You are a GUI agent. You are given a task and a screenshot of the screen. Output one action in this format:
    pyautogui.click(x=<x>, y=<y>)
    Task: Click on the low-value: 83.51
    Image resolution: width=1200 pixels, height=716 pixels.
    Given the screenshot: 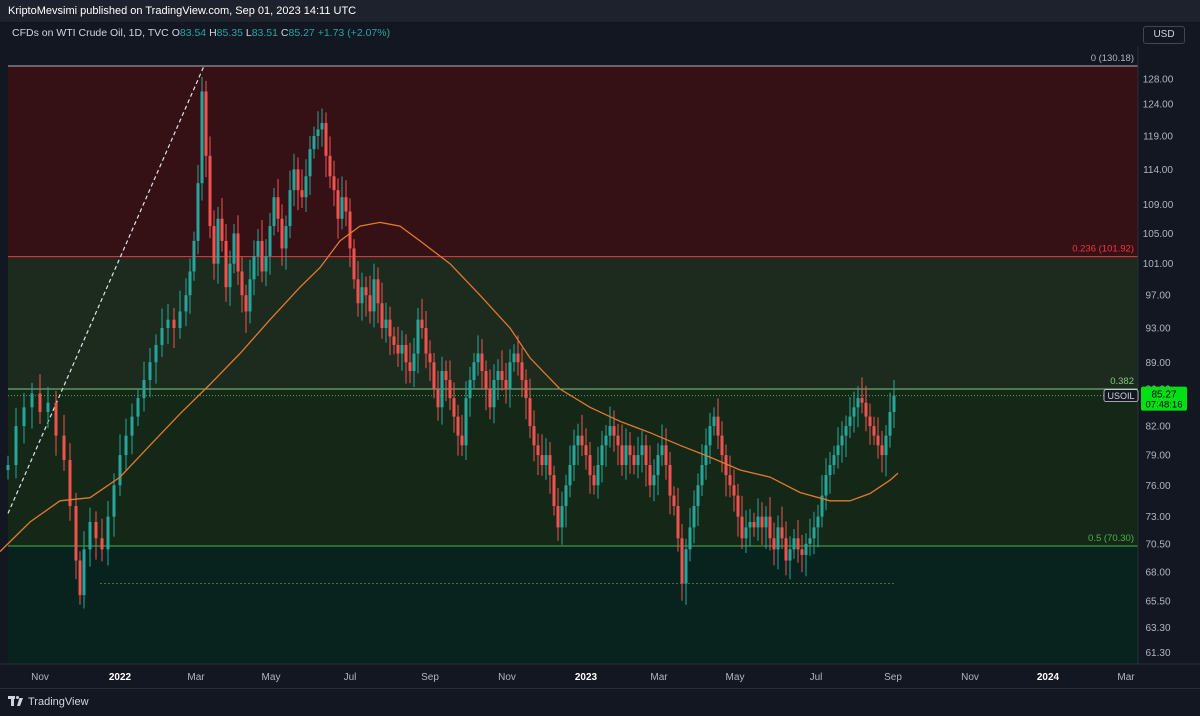 What is the action you would take?
    pyautogui.click(x=264, y=33)
    